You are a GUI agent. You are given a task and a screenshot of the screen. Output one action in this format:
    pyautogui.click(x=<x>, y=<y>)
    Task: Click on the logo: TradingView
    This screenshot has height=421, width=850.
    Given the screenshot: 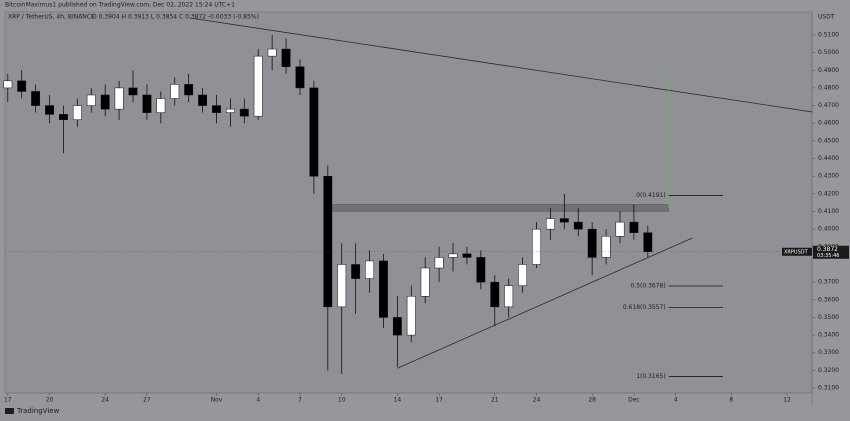 What is the action you would take?
    pyautogui.click(x=38, y=411)
    